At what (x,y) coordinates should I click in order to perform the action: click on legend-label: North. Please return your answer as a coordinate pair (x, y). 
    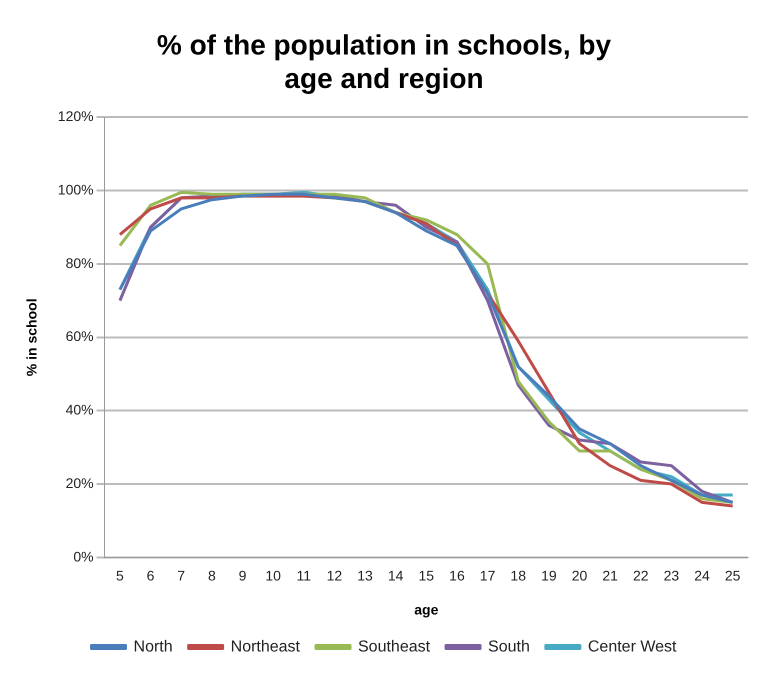
    Looking at the image, I should click on (153, 647).